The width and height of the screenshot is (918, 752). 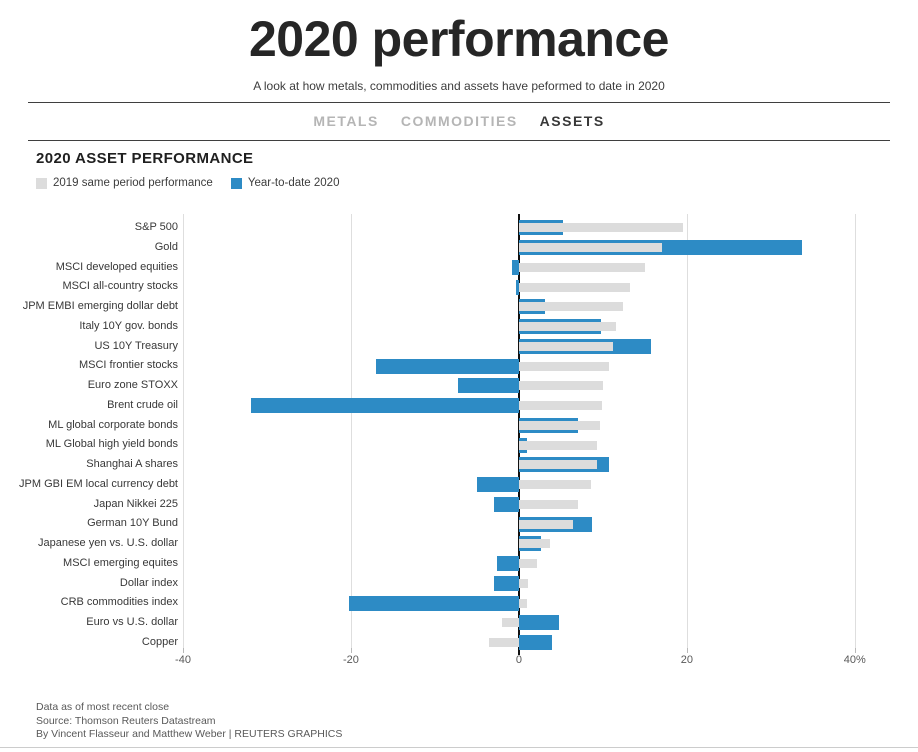 What do you see at coordinates (351, 432) in the screenshot?
I see `gridline--20` at bounding box center [351, 432].